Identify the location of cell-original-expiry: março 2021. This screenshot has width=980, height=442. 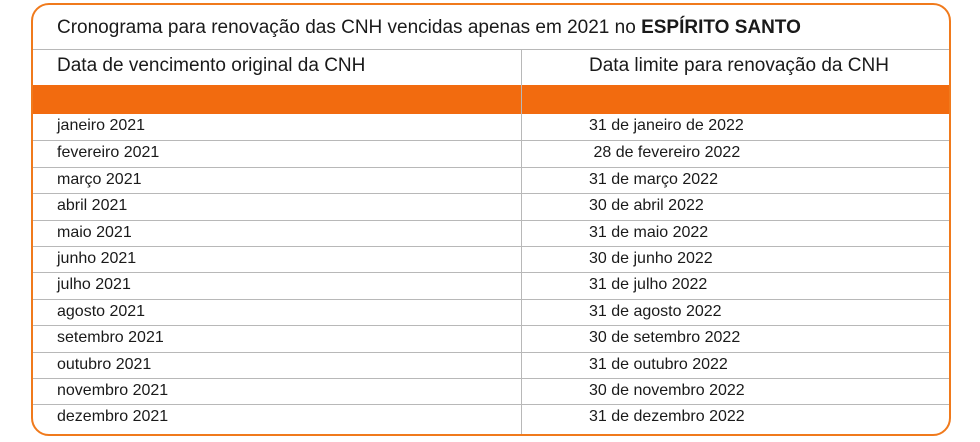
(99, 179).